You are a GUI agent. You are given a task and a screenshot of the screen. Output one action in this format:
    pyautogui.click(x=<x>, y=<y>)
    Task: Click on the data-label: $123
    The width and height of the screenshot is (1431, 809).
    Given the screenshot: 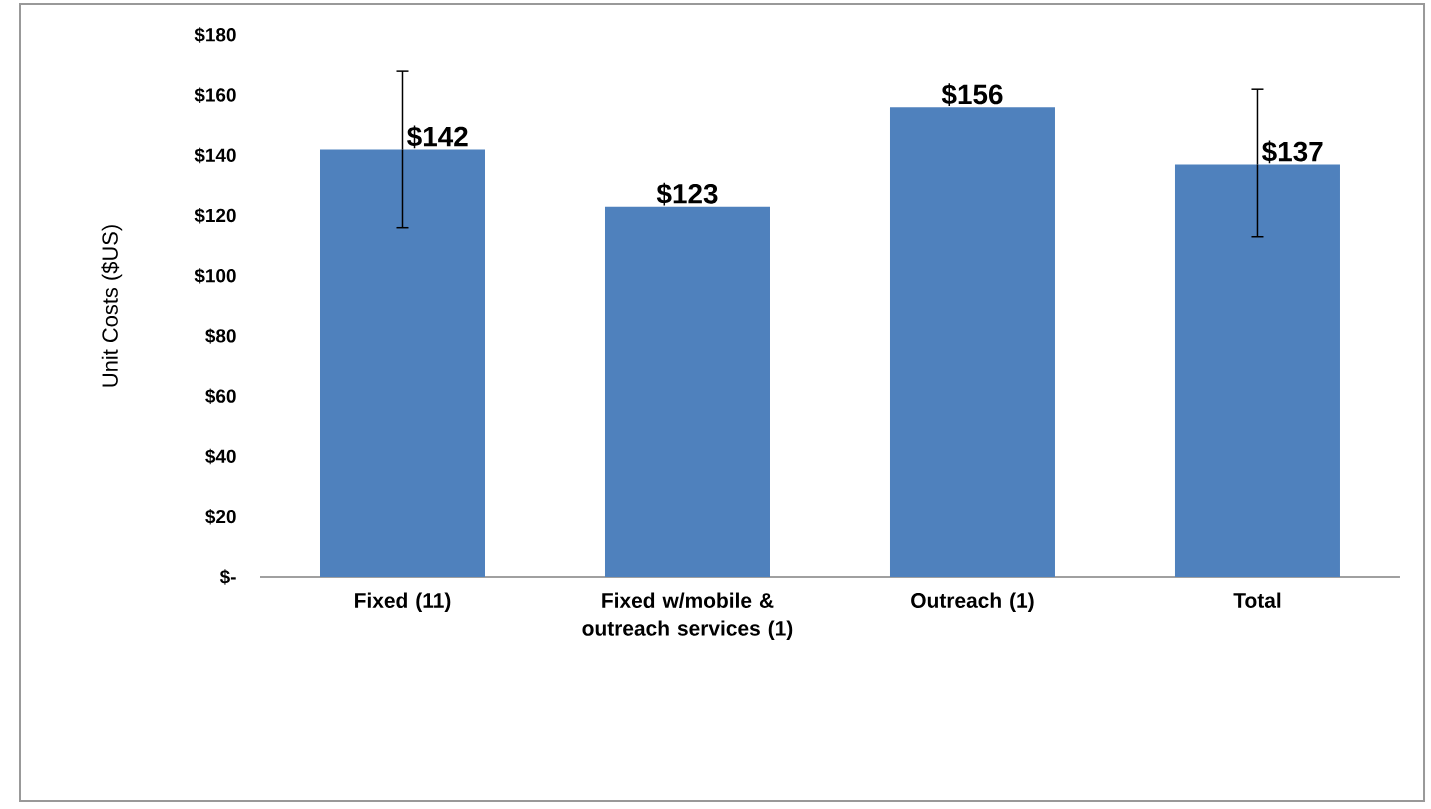 What is the action you would take?
    pyautogui.click(x=687, y=194)
    